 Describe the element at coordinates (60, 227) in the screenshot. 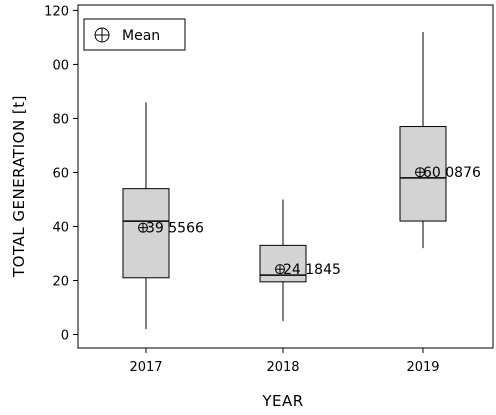

I see `y-tick-label: 40` at that location.